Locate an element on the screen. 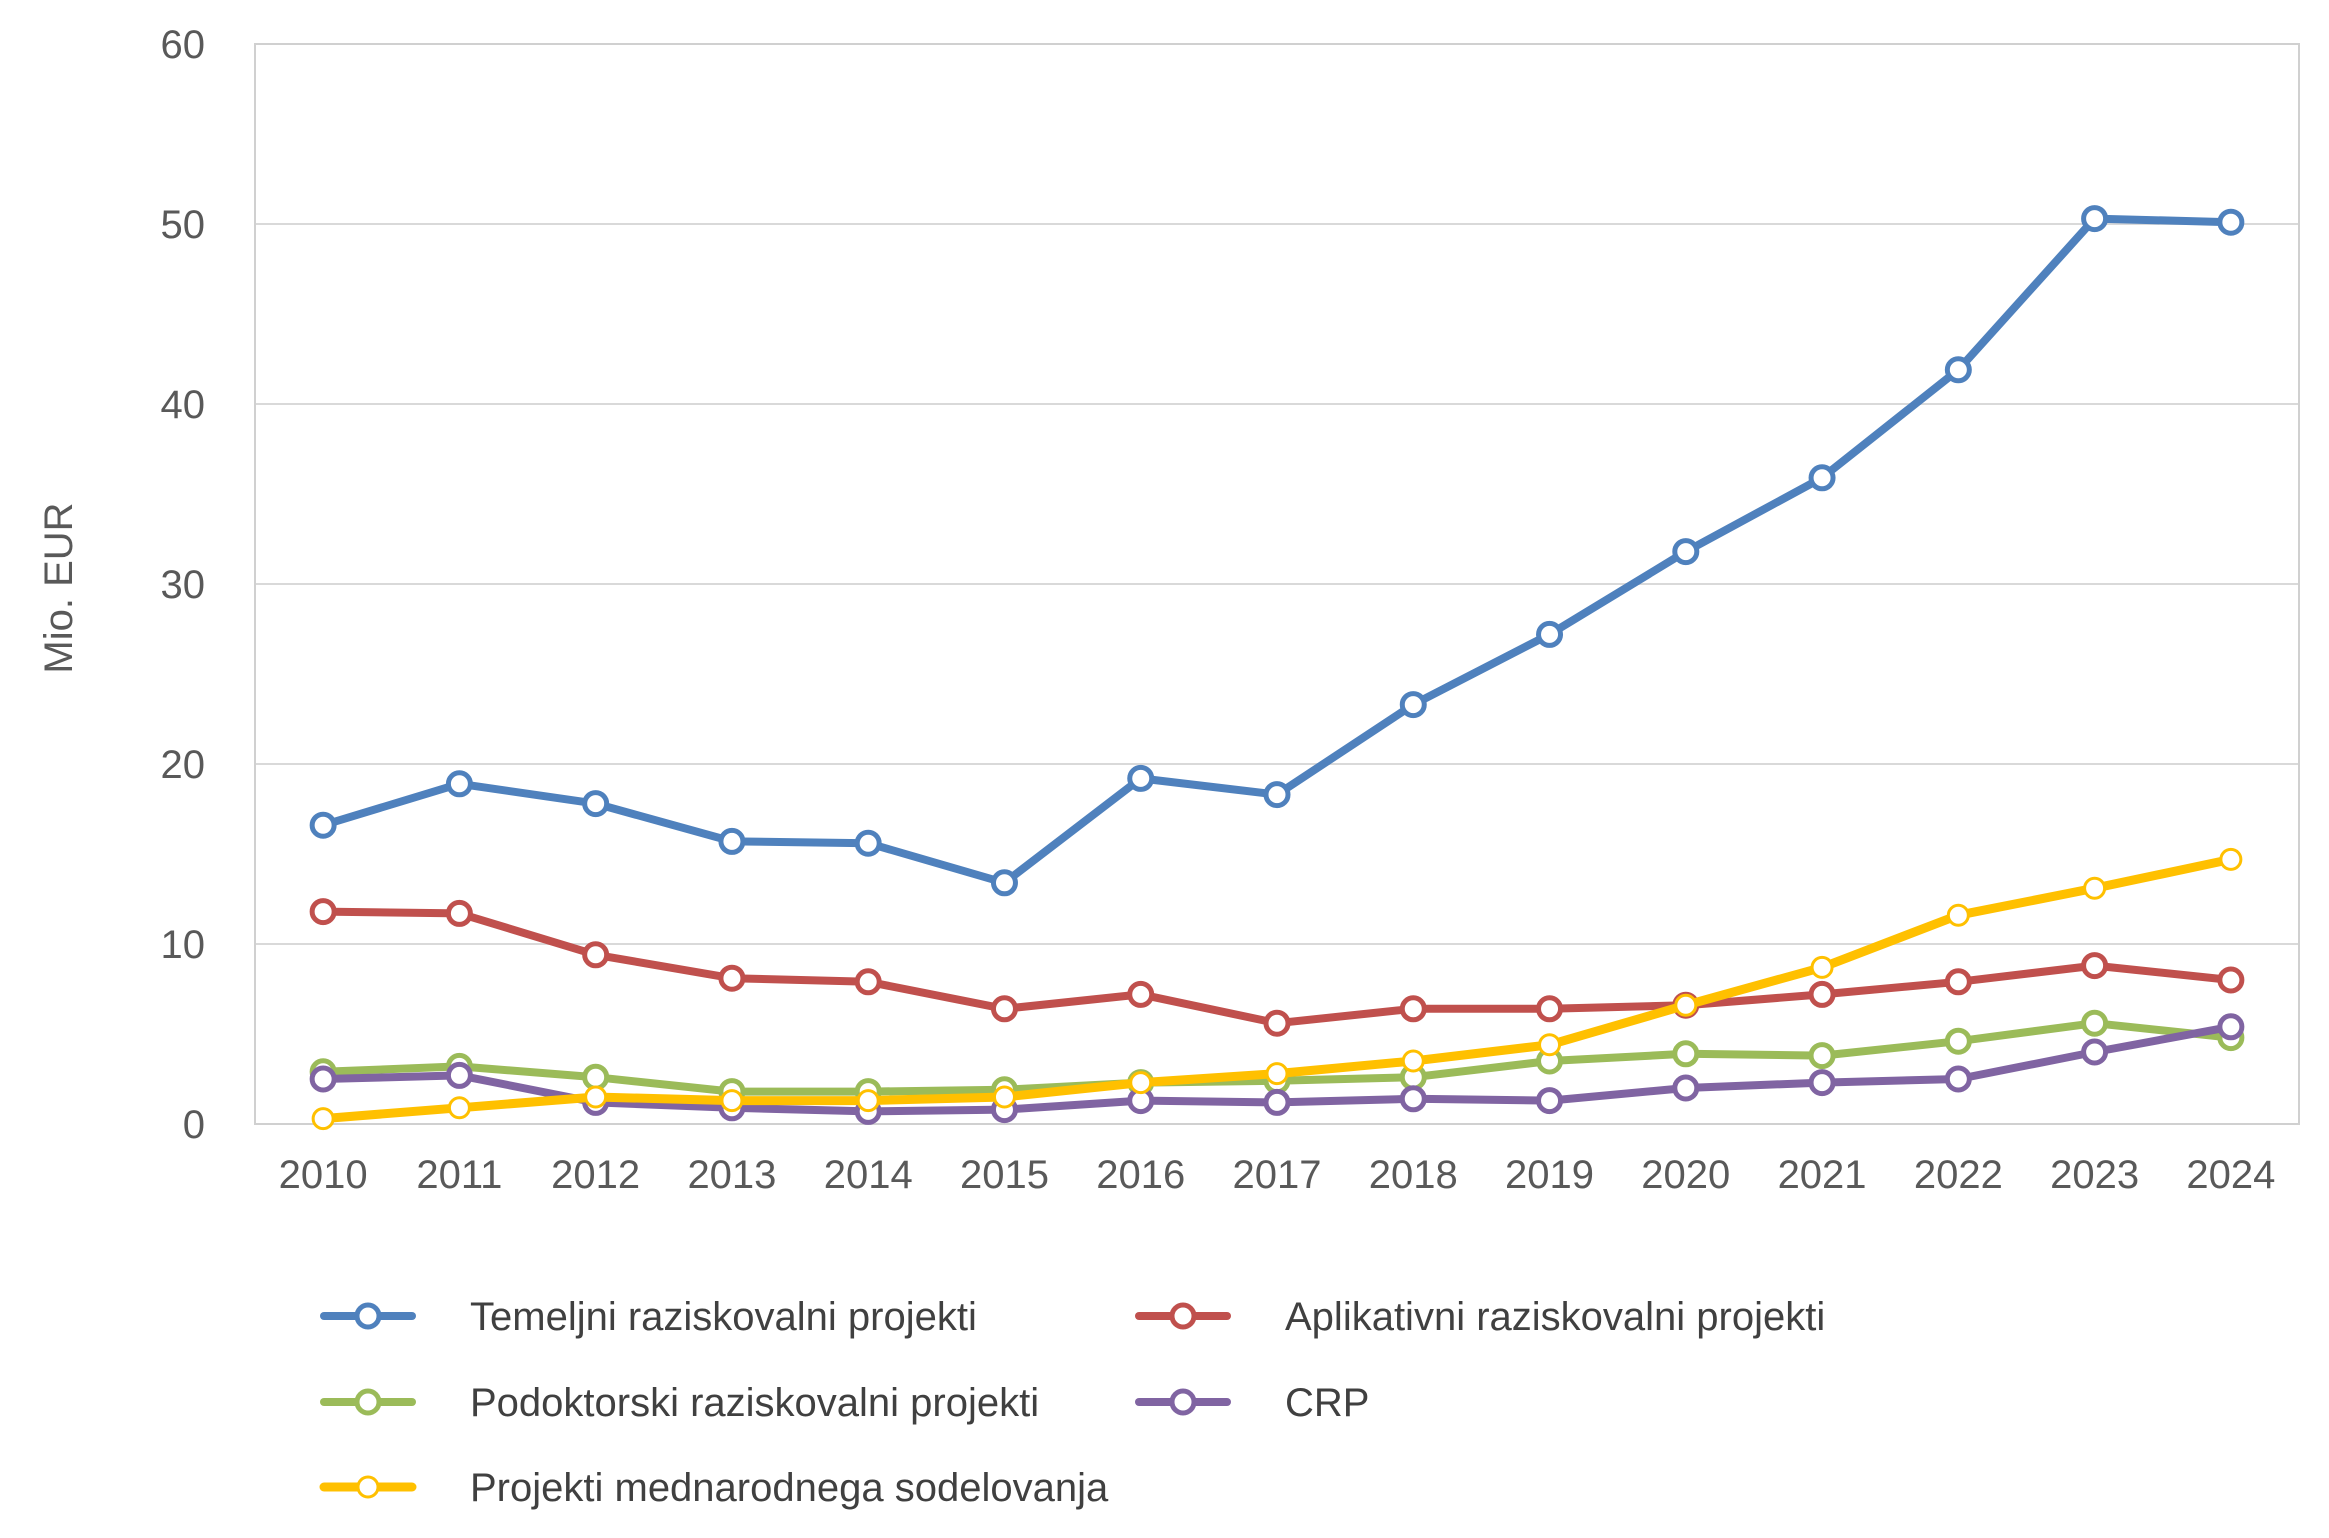 Image resolution: width=2329 pixels, height=1538 pixels. series-line is located at coordinates (1277, 967).